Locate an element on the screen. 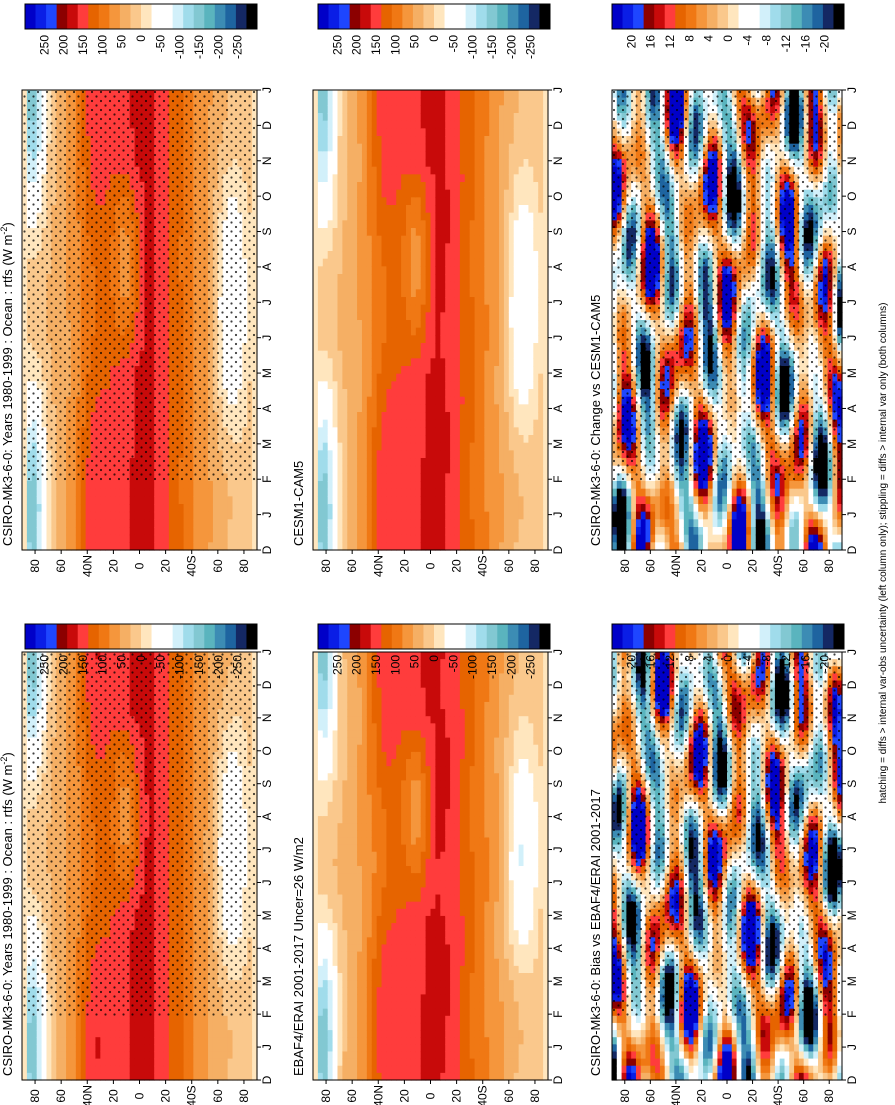 The width and height of the screenshot is (895, 1105). month-tick-label: J is located at coordinates (267, 1047).